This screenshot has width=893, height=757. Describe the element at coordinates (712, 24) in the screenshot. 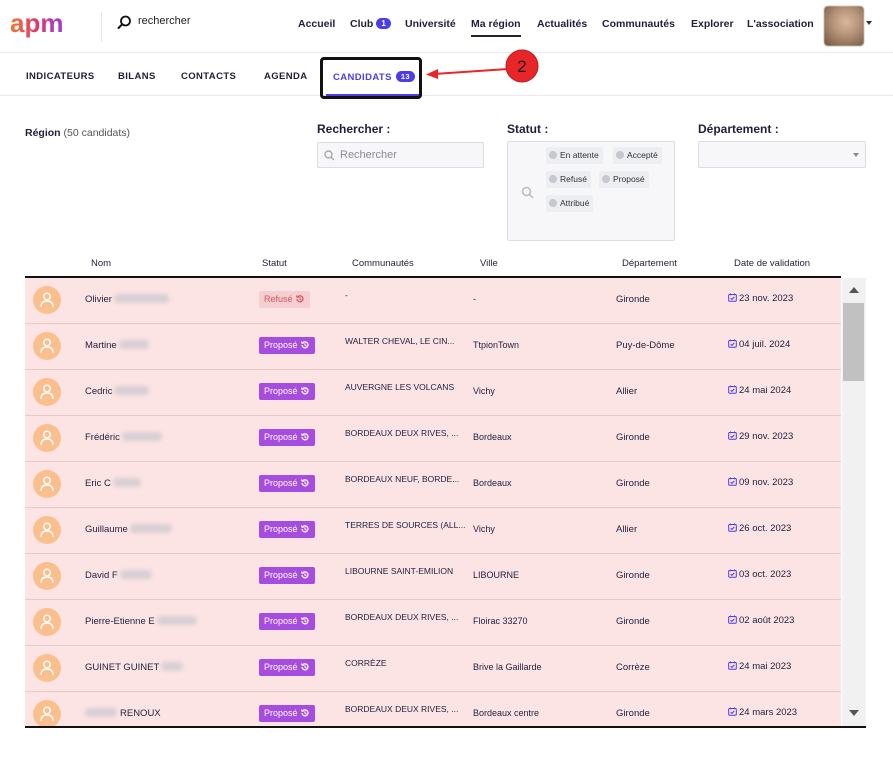

I see `nav-explorer: Explorer` at that location.